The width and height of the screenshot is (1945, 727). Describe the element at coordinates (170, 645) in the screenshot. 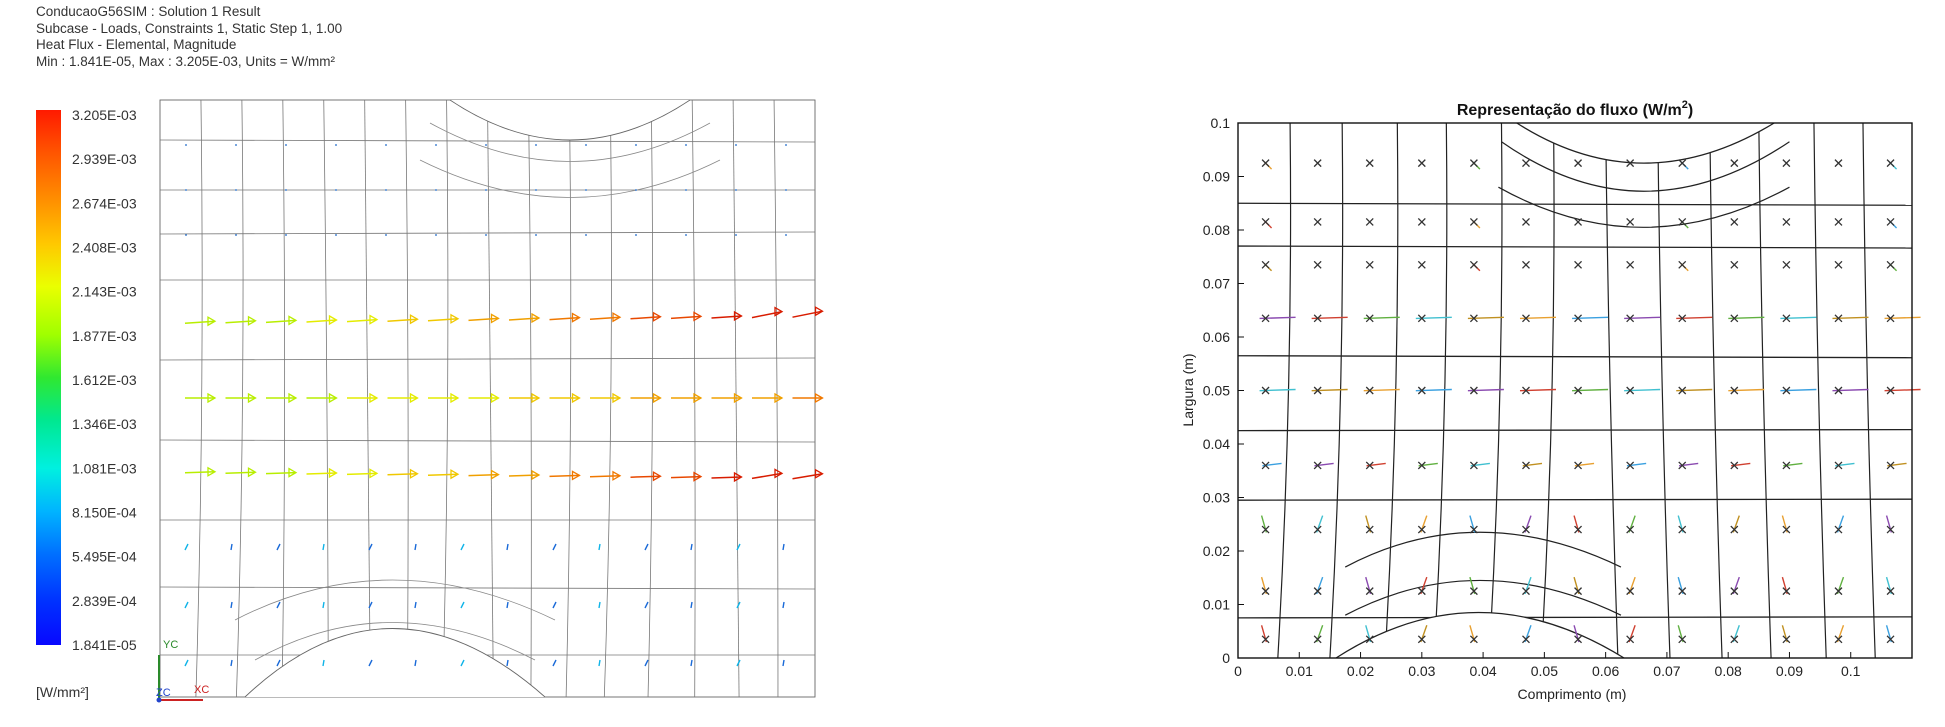

I see `triad-yc-label: YC` at that location.